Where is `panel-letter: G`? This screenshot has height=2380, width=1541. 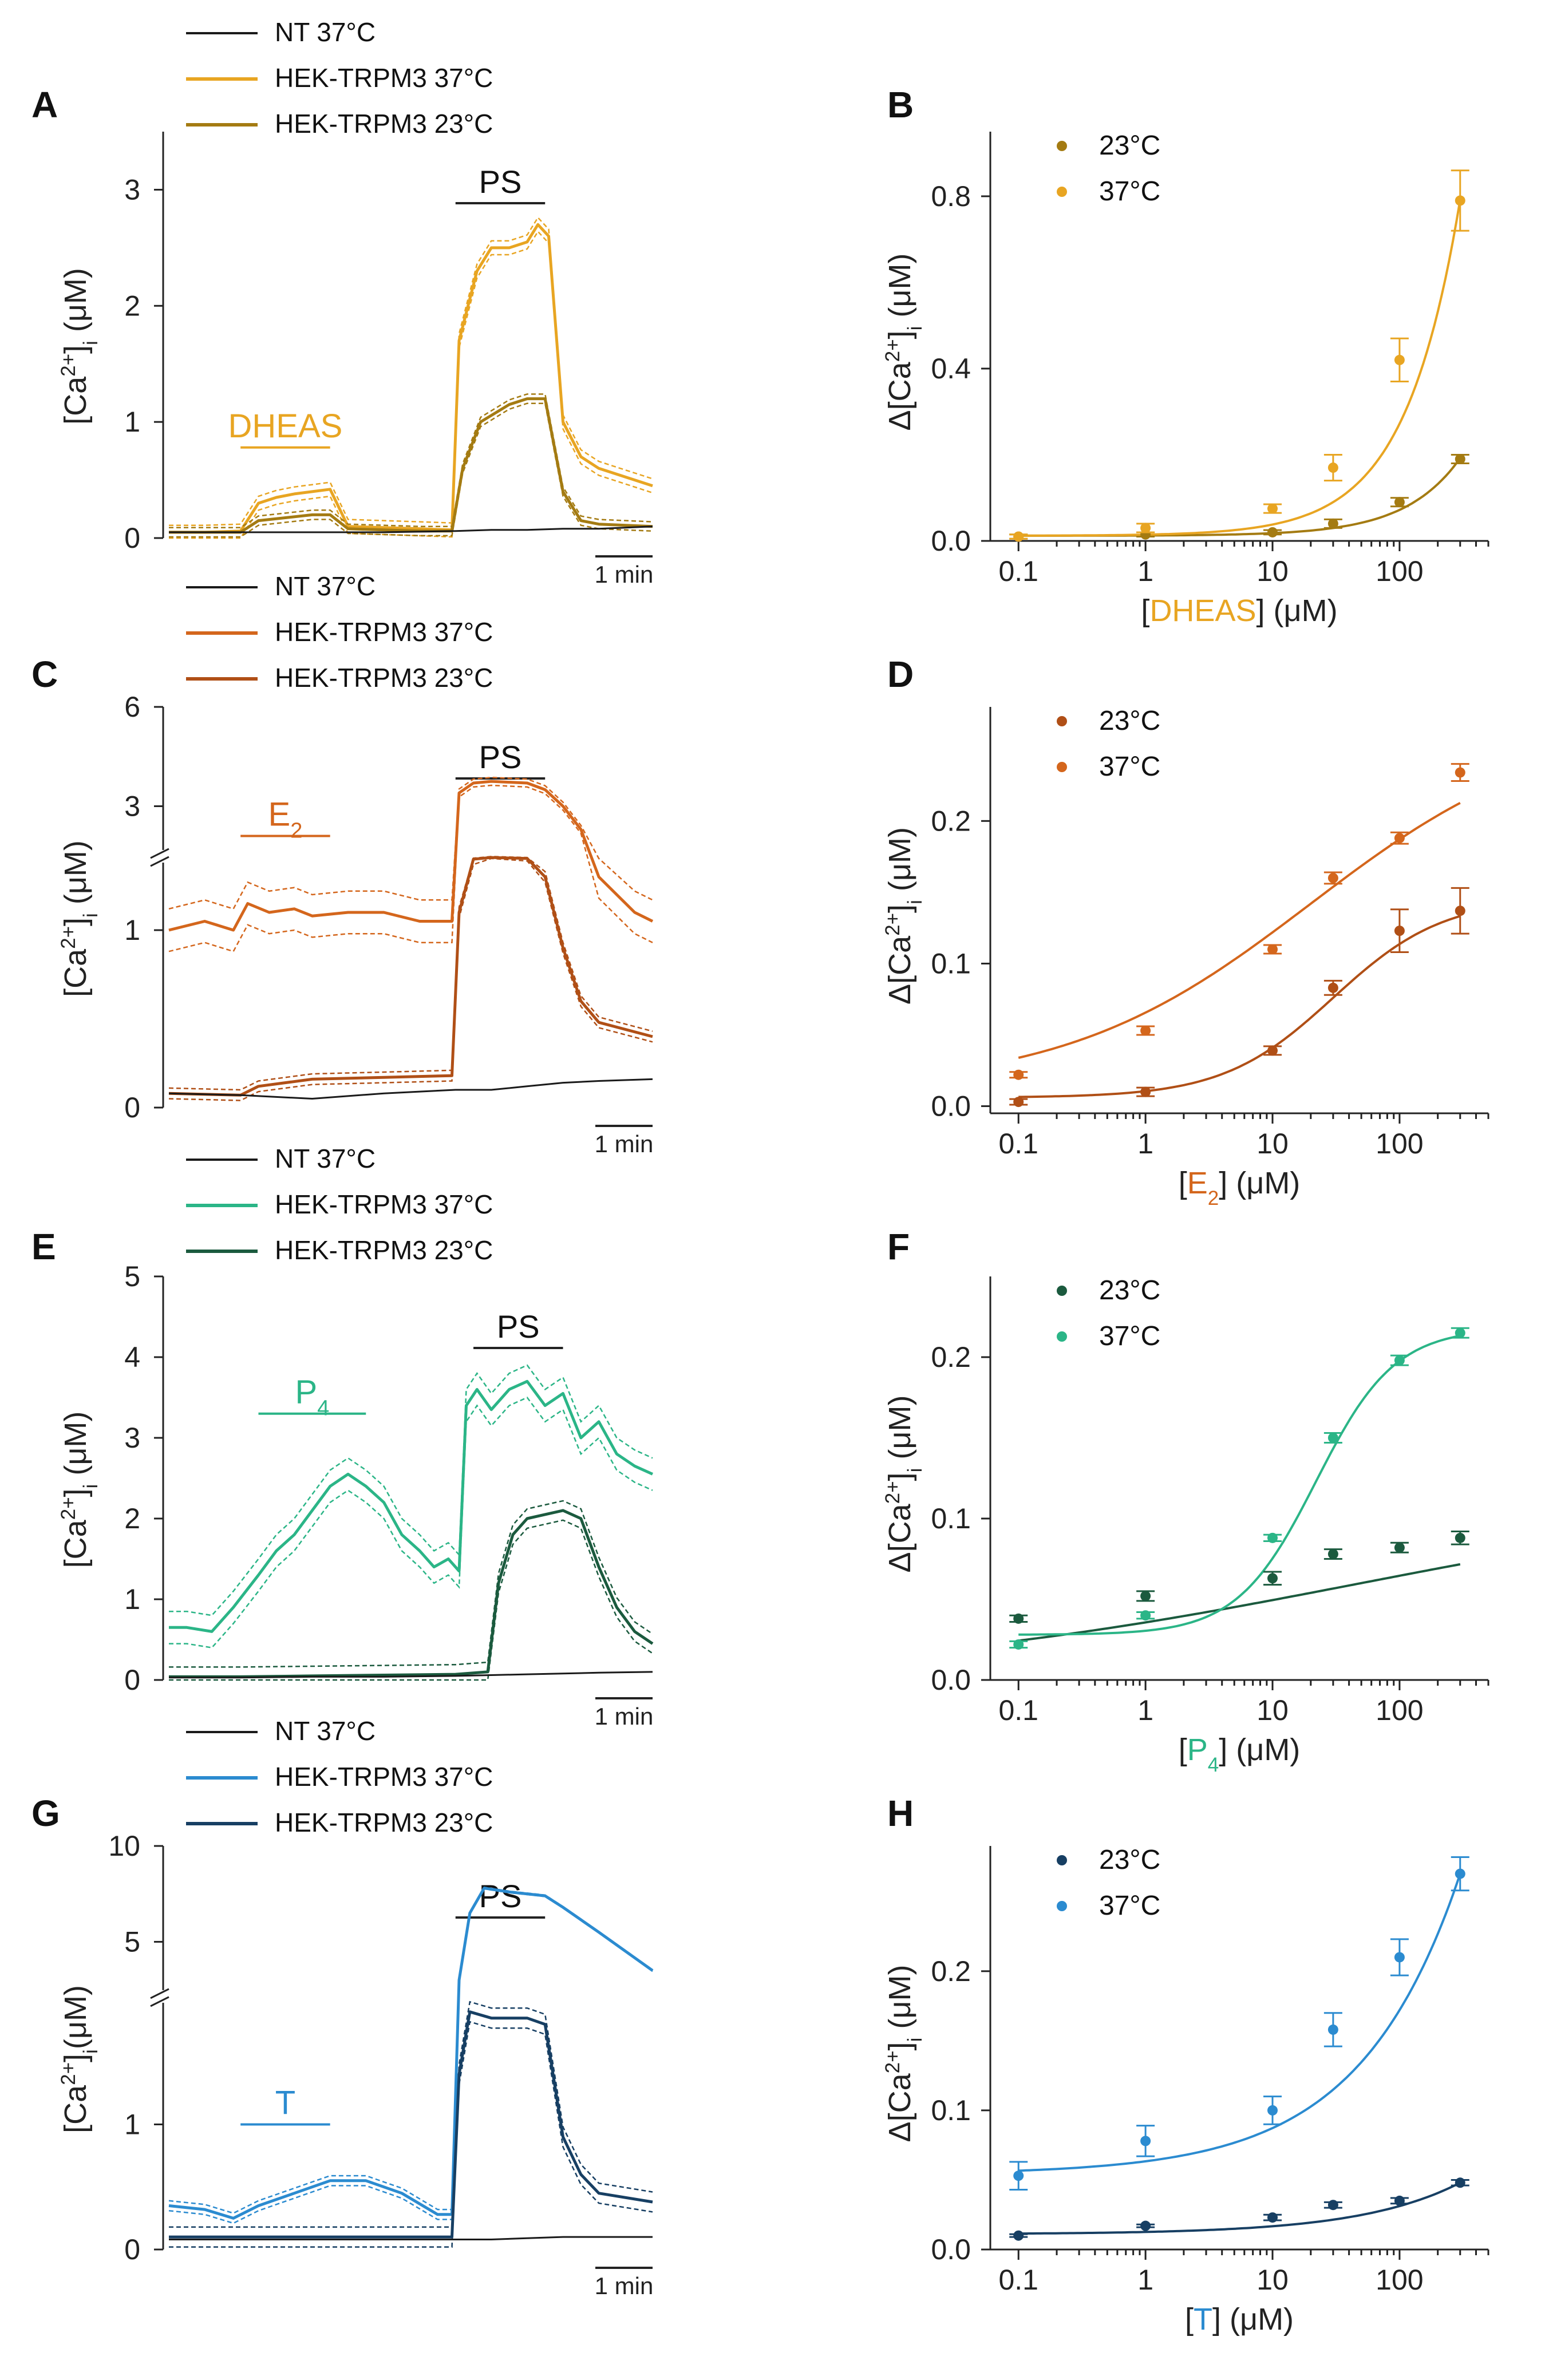 panel-letter: G is located at coordinates (45, 1813).